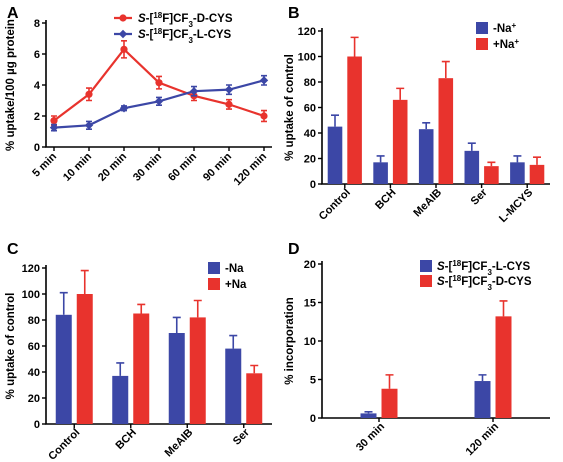  Describe the element at coordinates (236, 285) in the screenshot. I see `legend-label: +Na` at that location.